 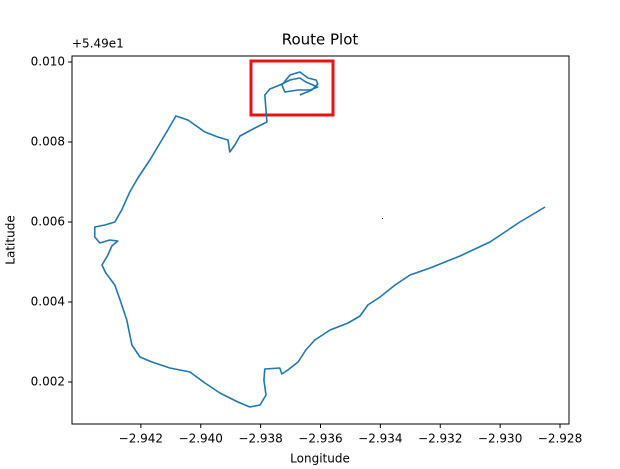 I want to click on y-tick-label: 0.002, so click(x=48, y=382).